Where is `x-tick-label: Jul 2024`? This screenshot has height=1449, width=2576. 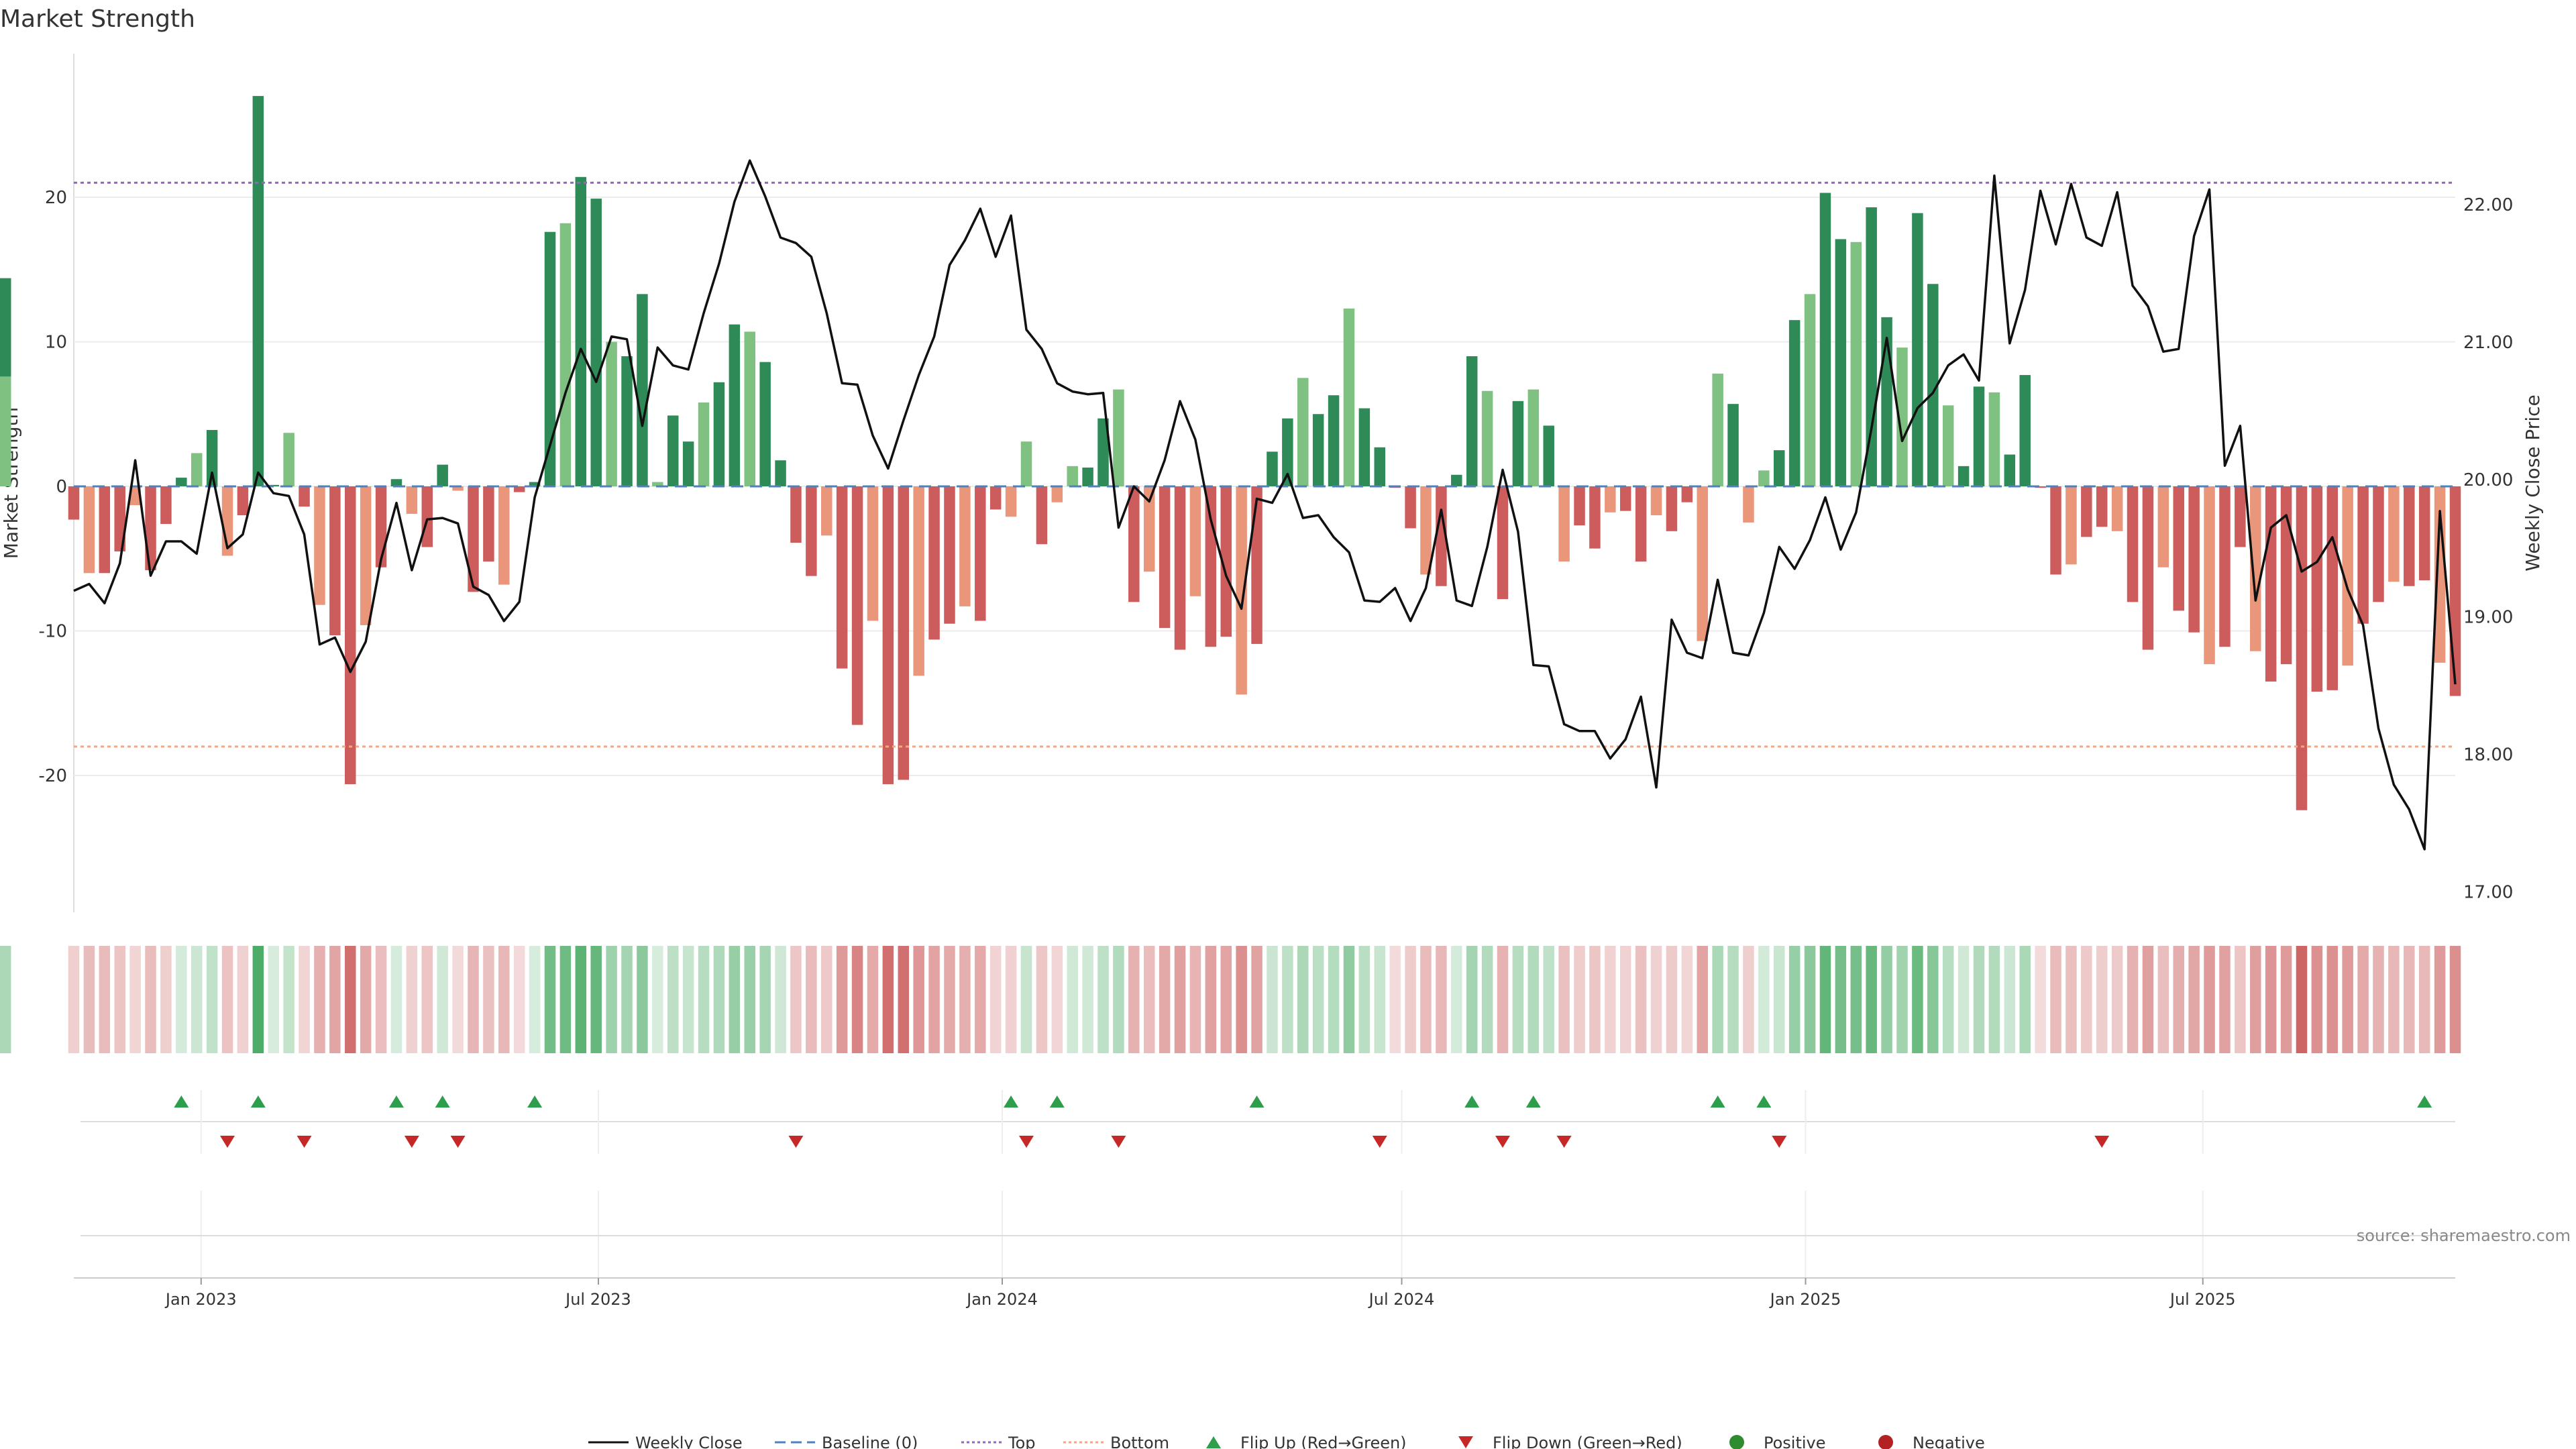 x-tick-label: Jul 2024 is located at coordinates (1401, 1299).